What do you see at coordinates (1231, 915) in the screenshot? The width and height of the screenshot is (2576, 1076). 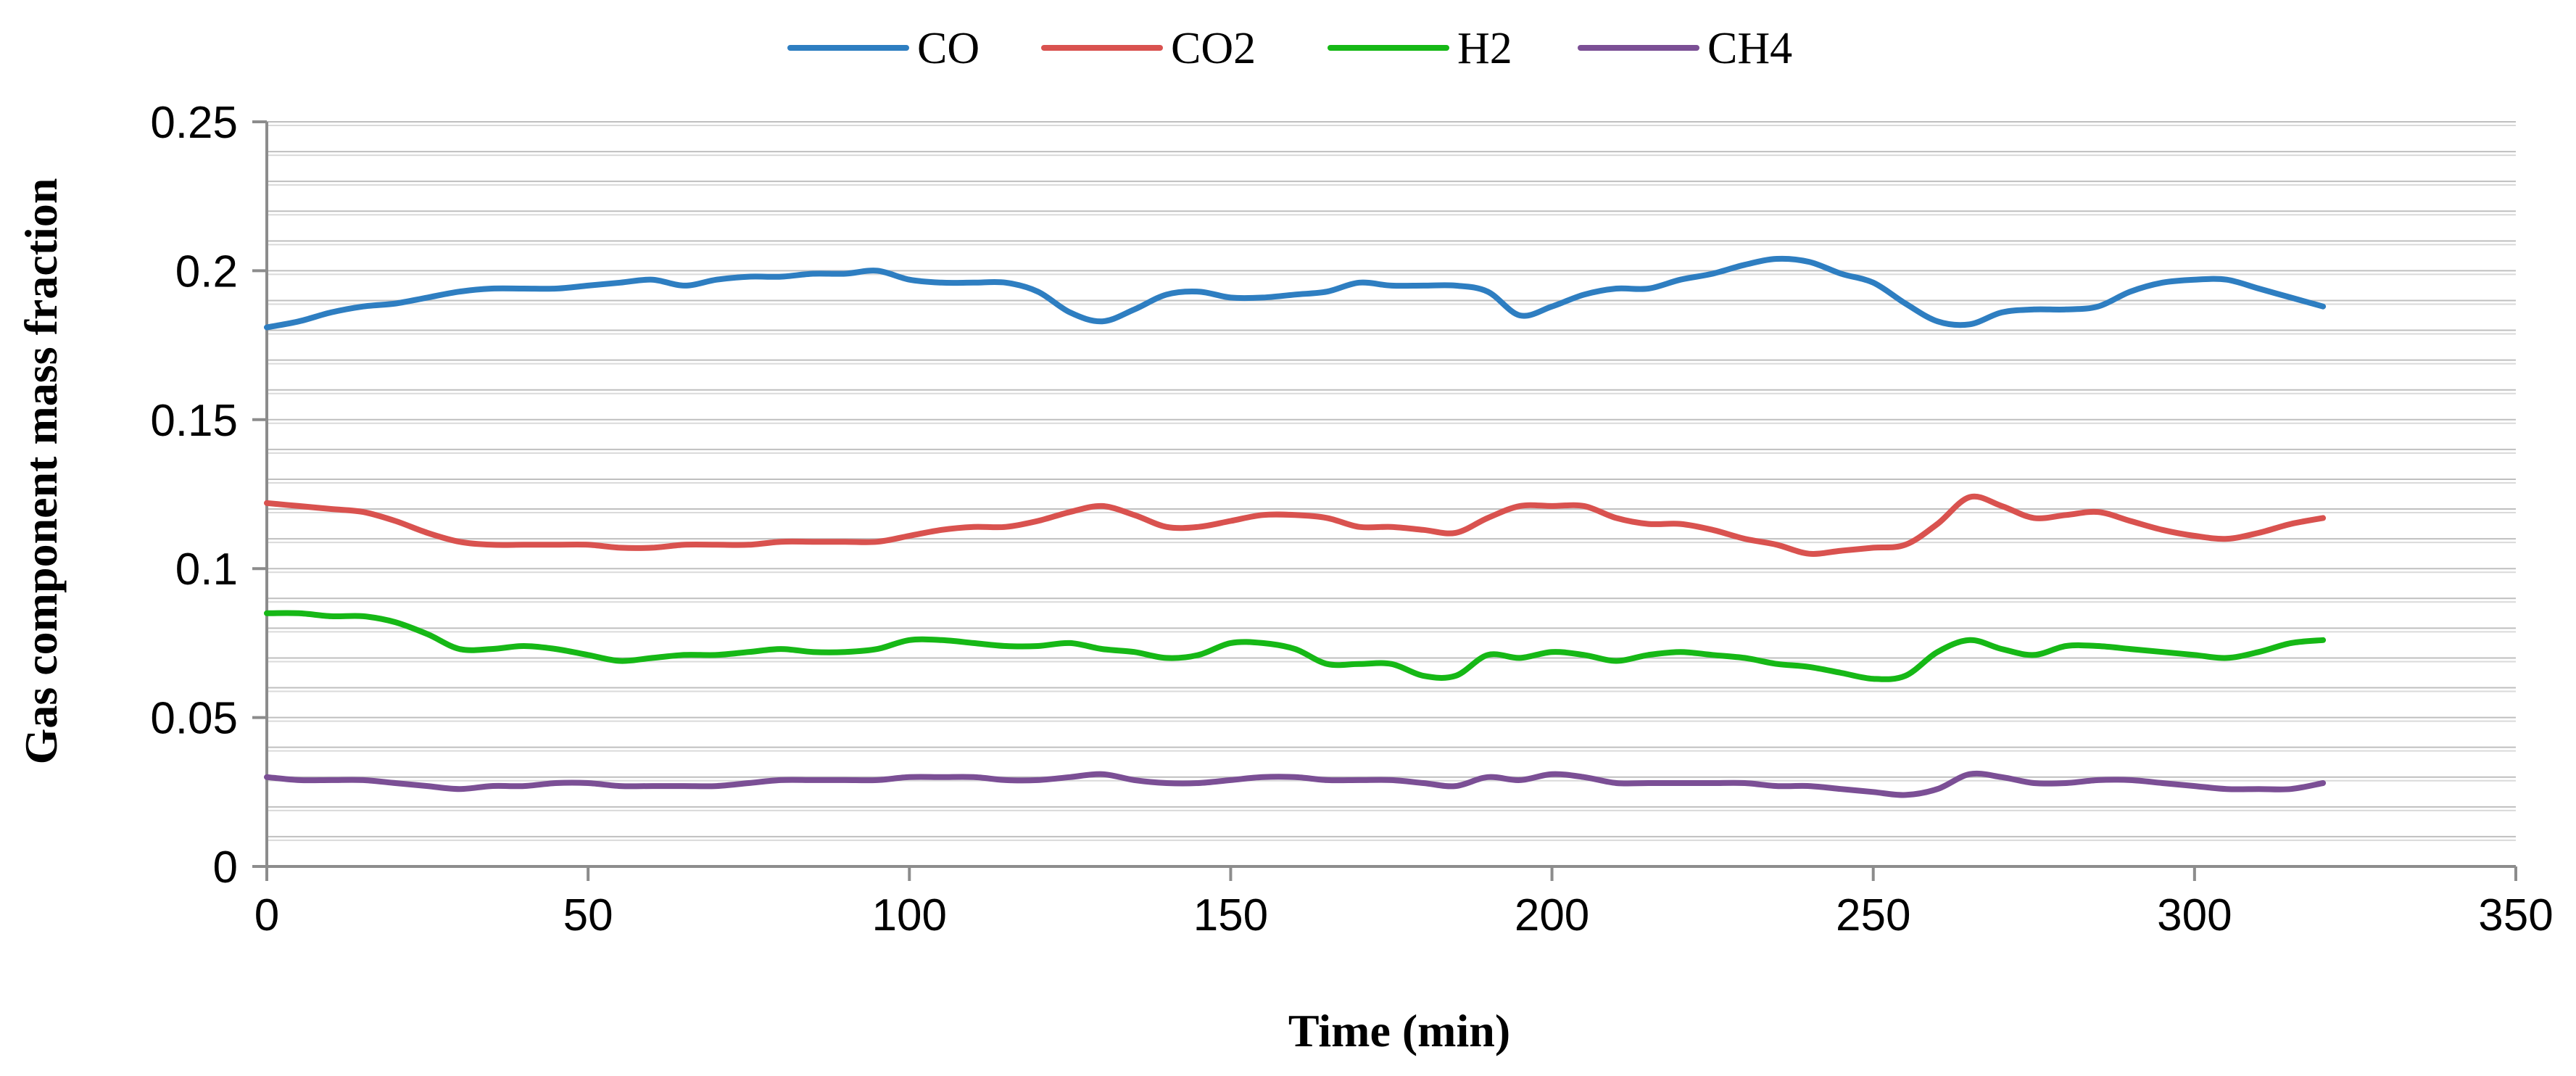 I see `x-tick-label: 150` at bounding box center [1231, 915].